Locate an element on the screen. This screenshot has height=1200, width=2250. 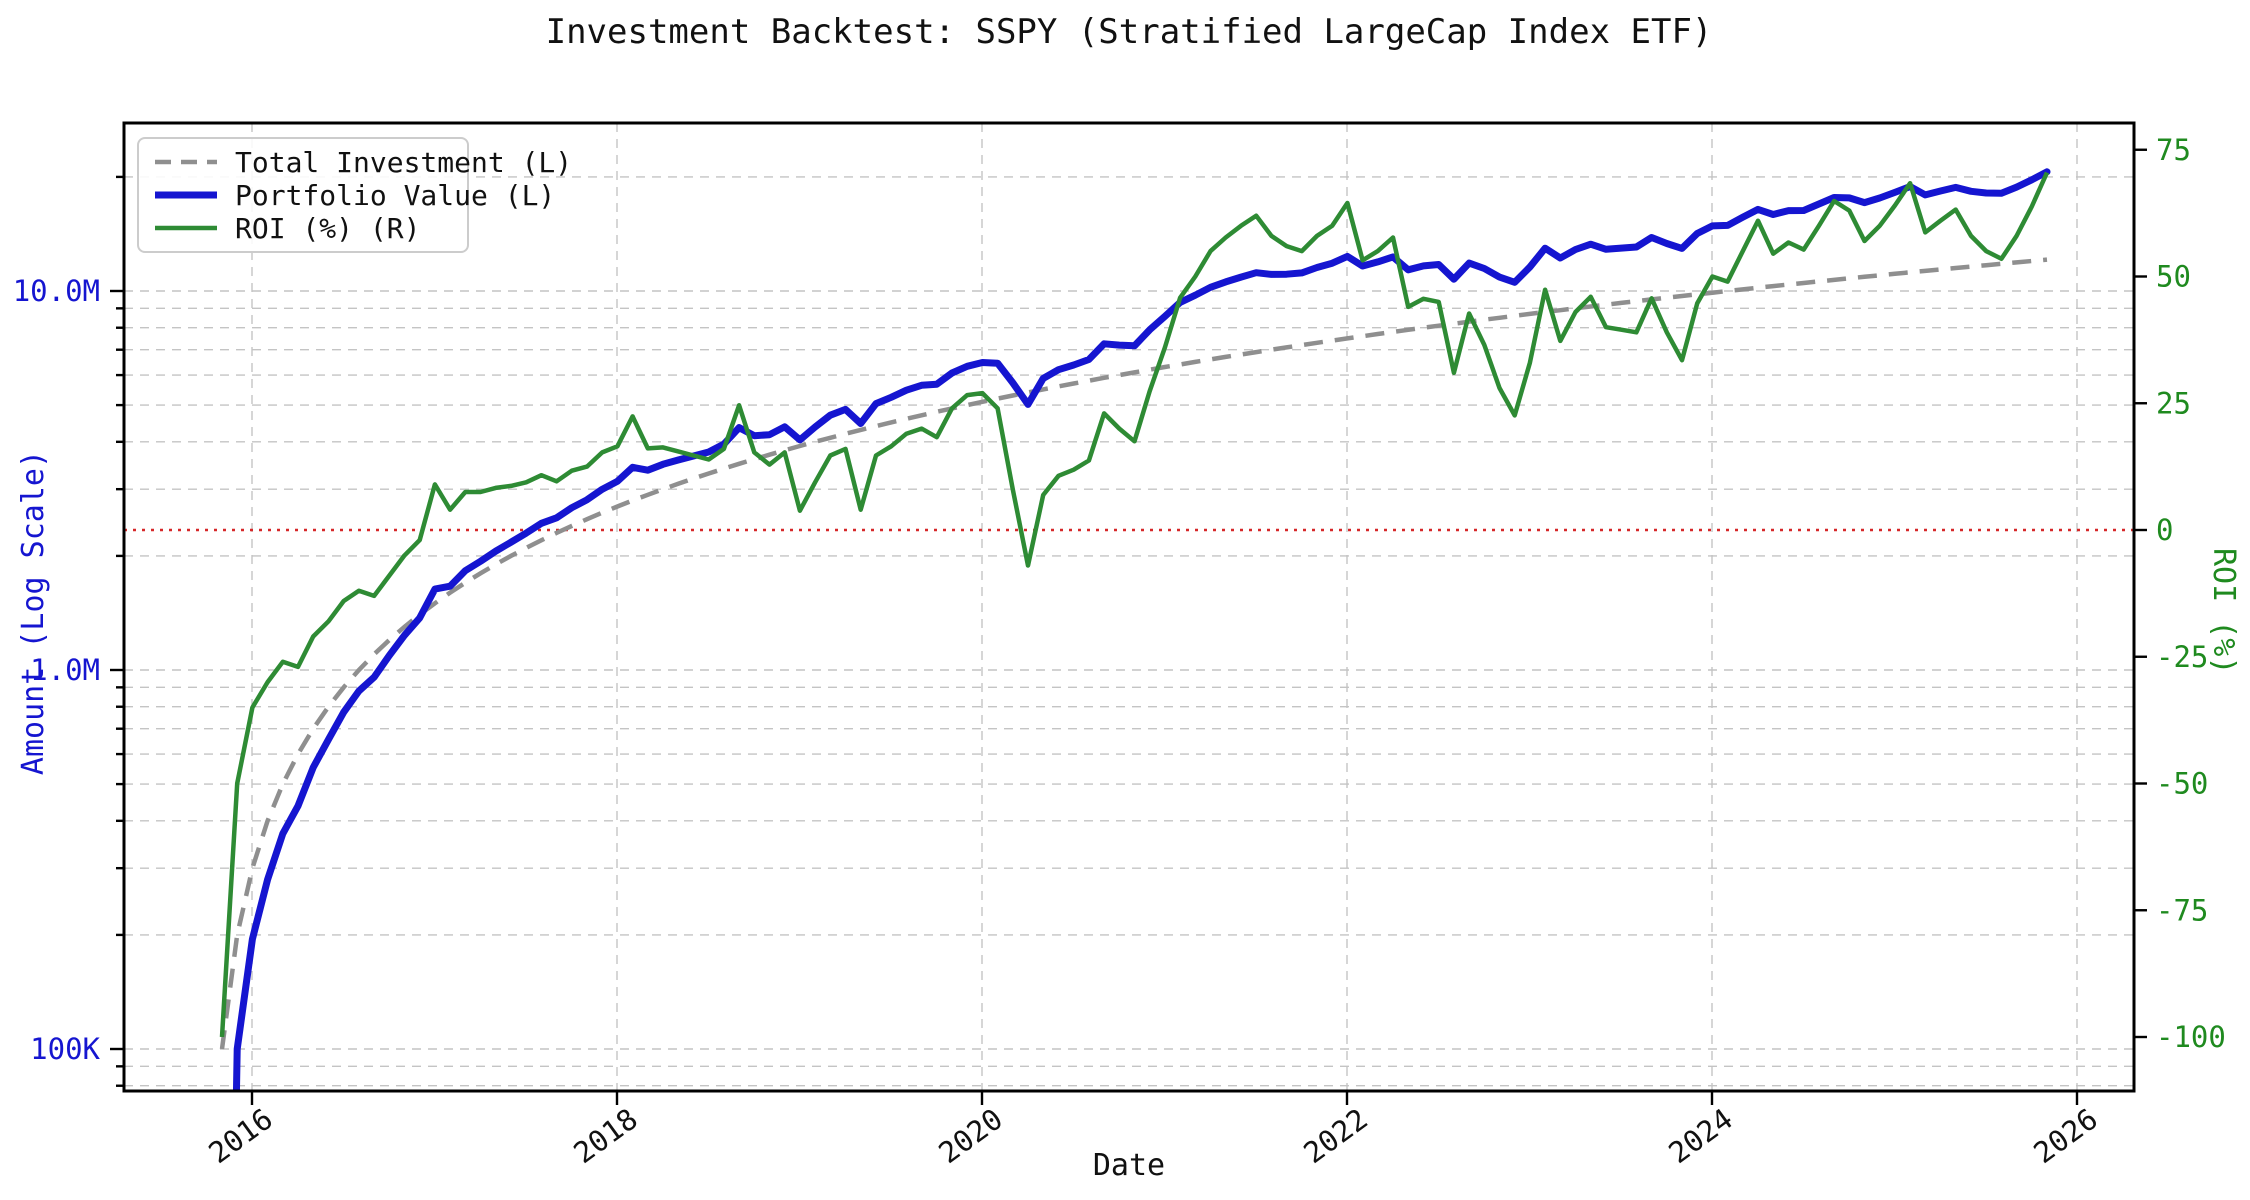
legend-label-total-investment: Total Investment (L) is located at coordinates (404, 162).